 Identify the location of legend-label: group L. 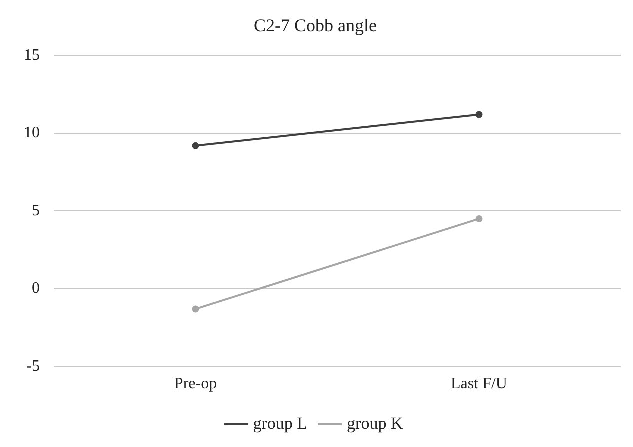
(280, 423).